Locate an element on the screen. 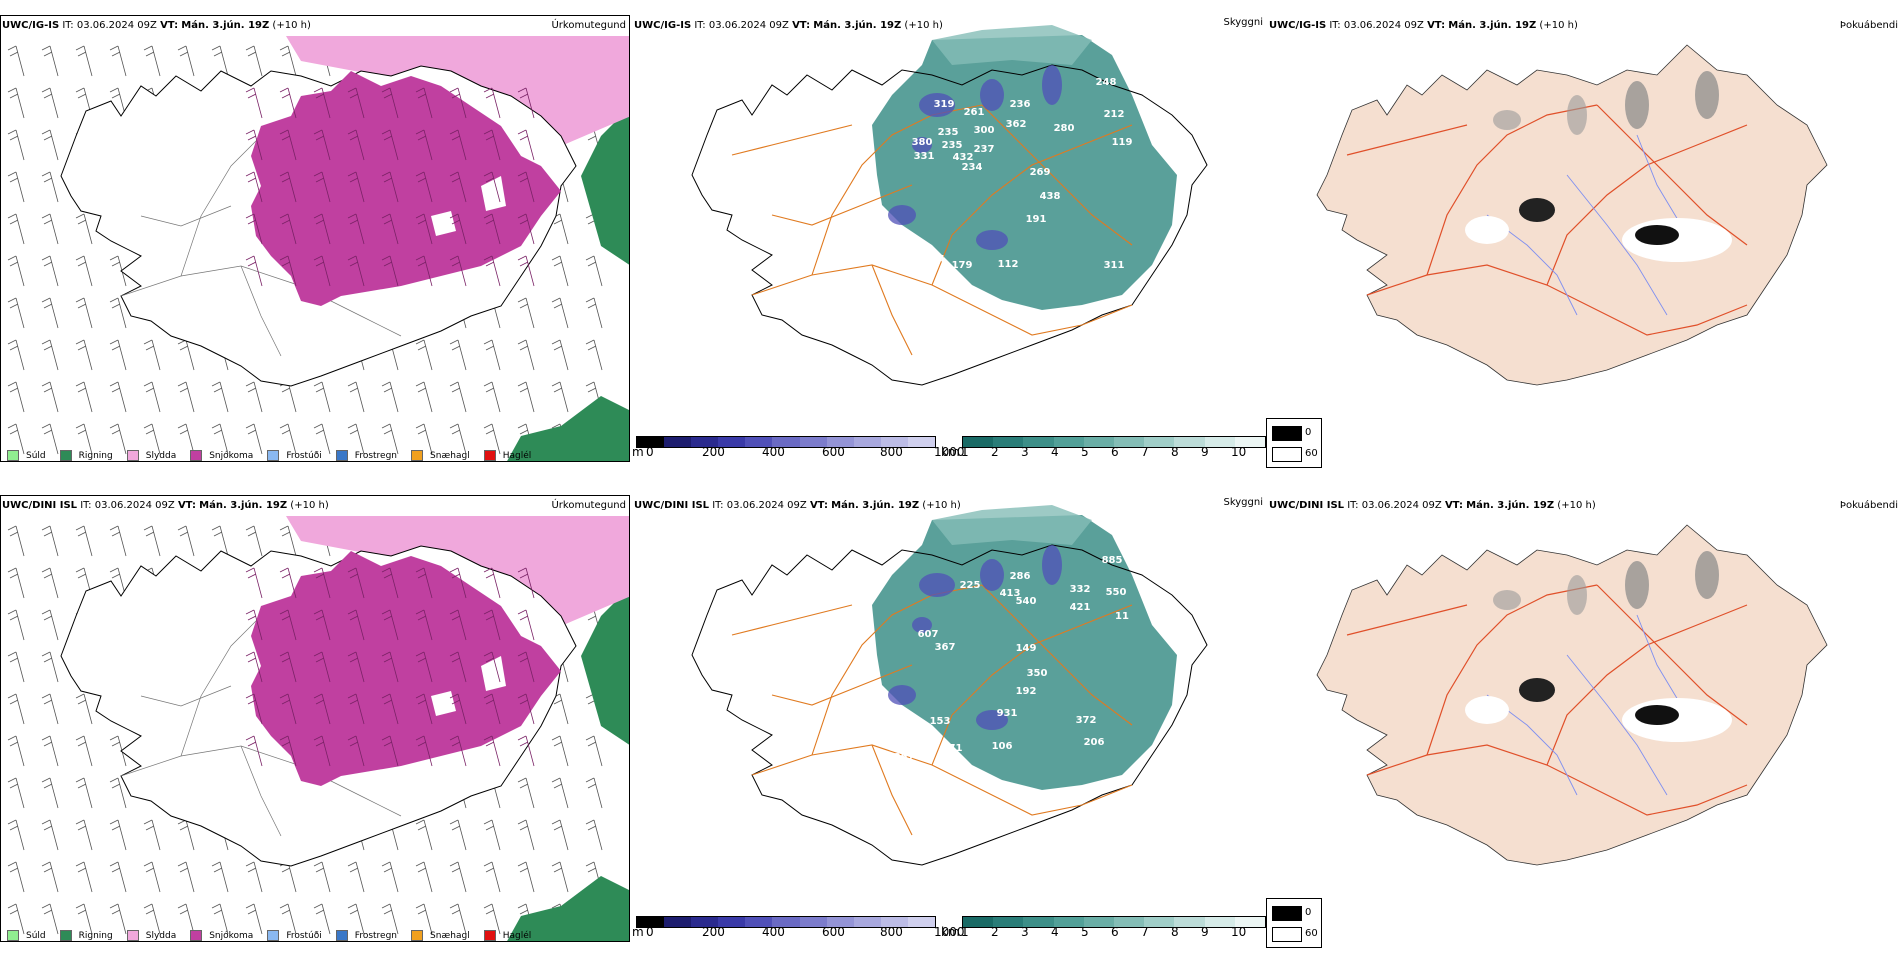  cloud-base-value: 432 is located at coordinates (963, 157).